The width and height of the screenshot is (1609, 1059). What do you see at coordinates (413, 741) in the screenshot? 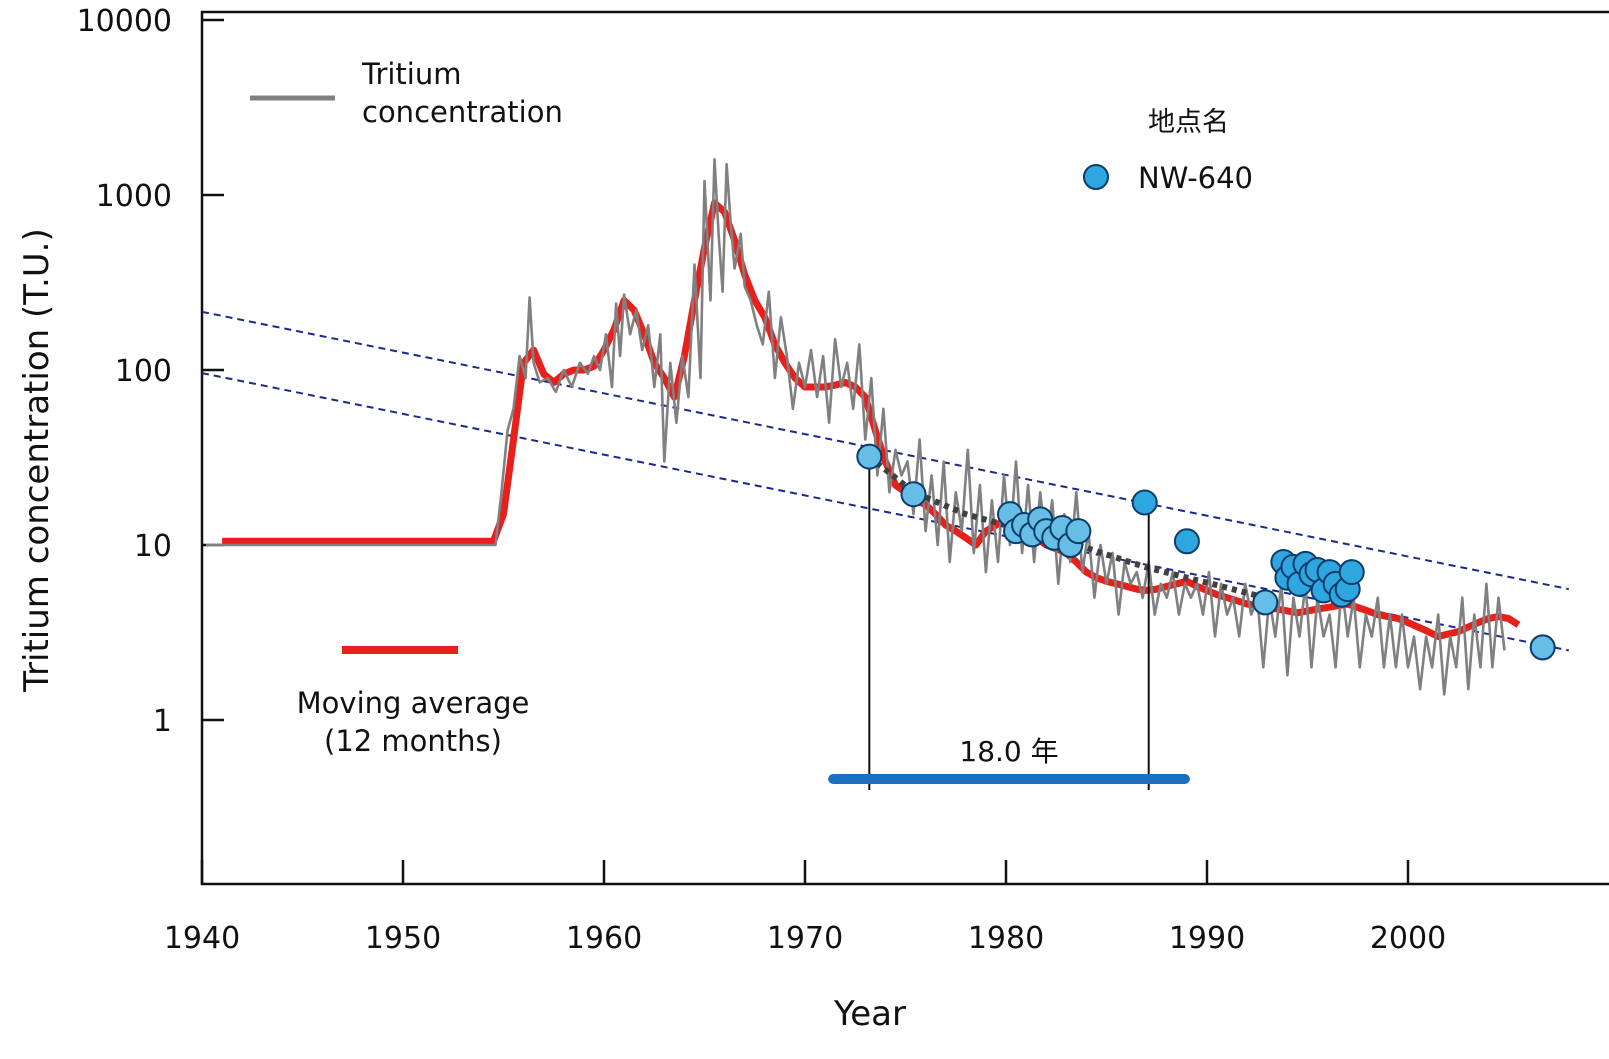
I see `legend-ma-label: (12 months)` at bounding box center [413, 741].